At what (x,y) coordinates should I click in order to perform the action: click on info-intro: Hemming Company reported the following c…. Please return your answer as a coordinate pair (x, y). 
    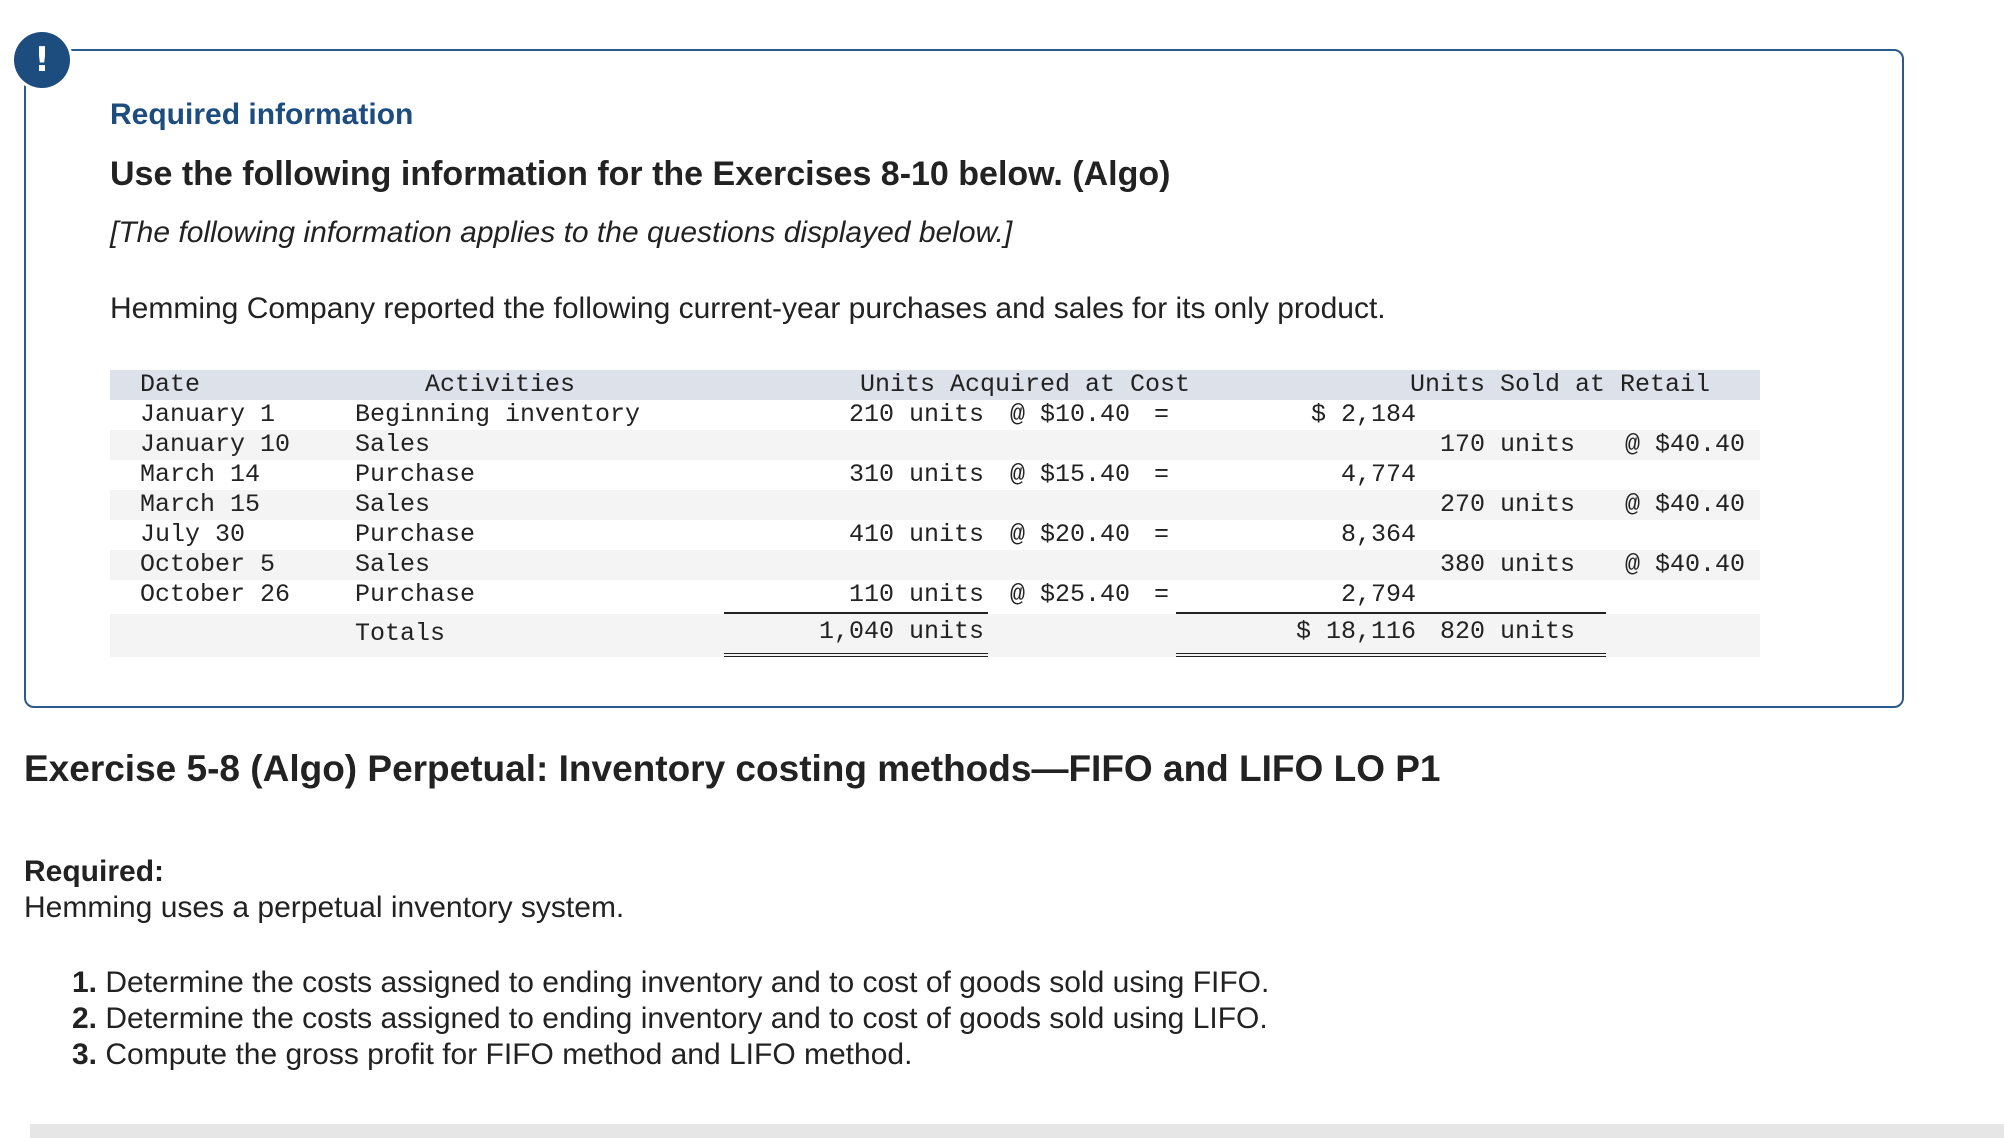
    Looking at the image, I should click on (748, 308).